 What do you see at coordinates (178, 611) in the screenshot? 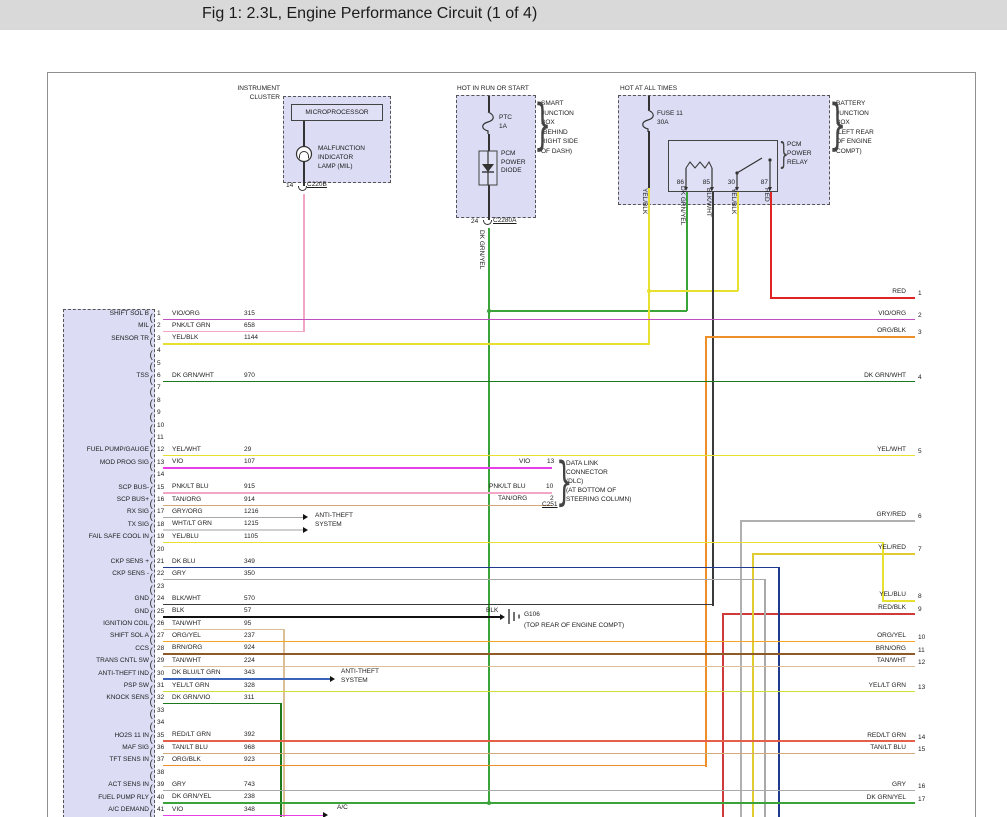
I see `wire-color-label: BLK` at bounding box center [178, 611].